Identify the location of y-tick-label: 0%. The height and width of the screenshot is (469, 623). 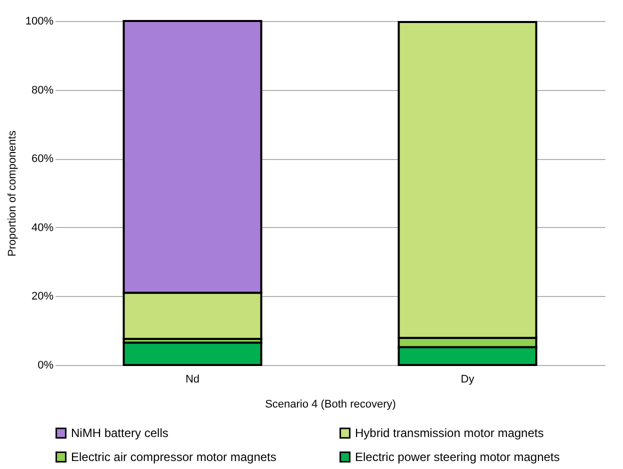
(46, 366).